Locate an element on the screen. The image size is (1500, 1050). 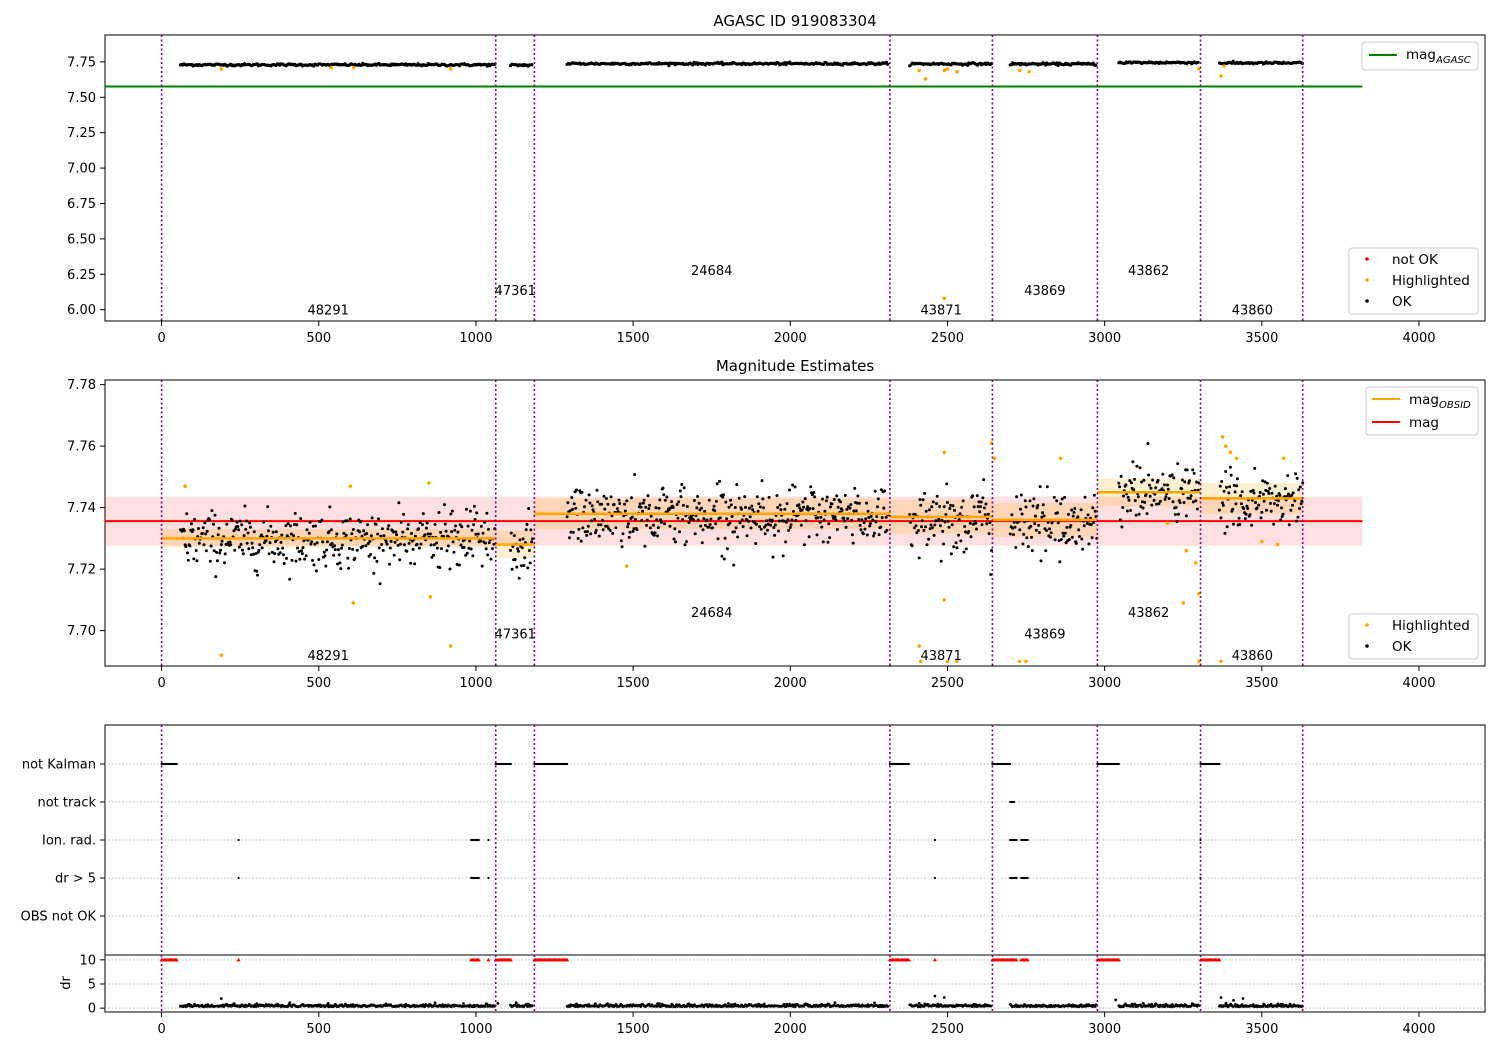
flag-point is located at coordinates (1027, 878).